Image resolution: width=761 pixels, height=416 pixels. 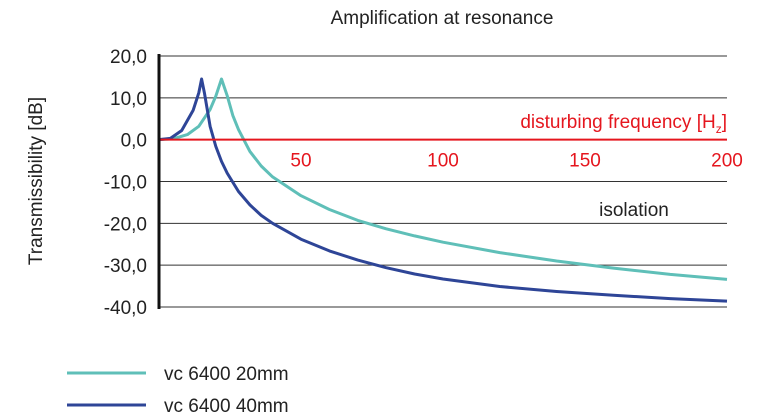 What do you see at coordinates (300, 161) in the screenshot?
I see `x-tick-label: 50` at bounding box center [300, 161].